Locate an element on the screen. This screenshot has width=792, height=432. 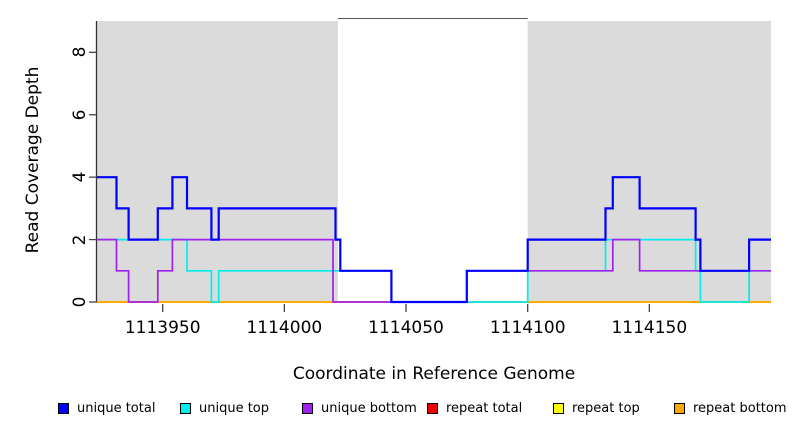
series-line-unique-top is located at coordinates (434, 270).